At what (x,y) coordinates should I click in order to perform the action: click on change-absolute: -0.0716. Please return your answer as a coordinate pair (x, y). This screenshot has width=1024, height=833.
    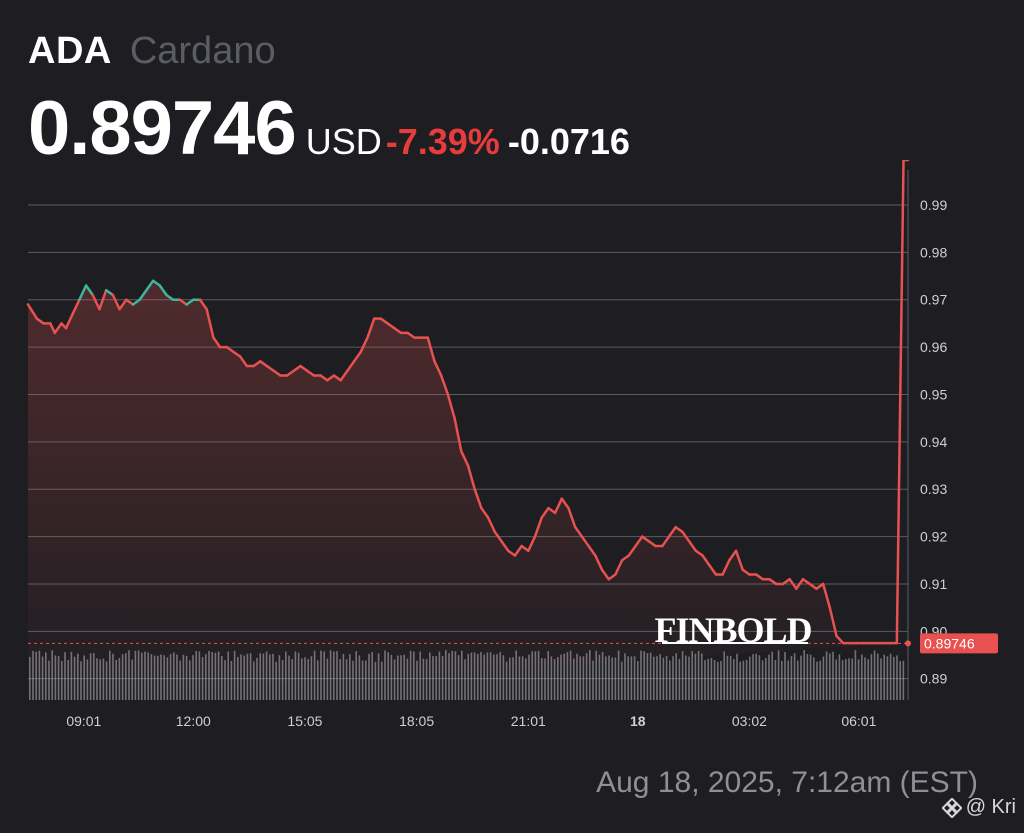
    Looking at the image, I should click on (568, 141).